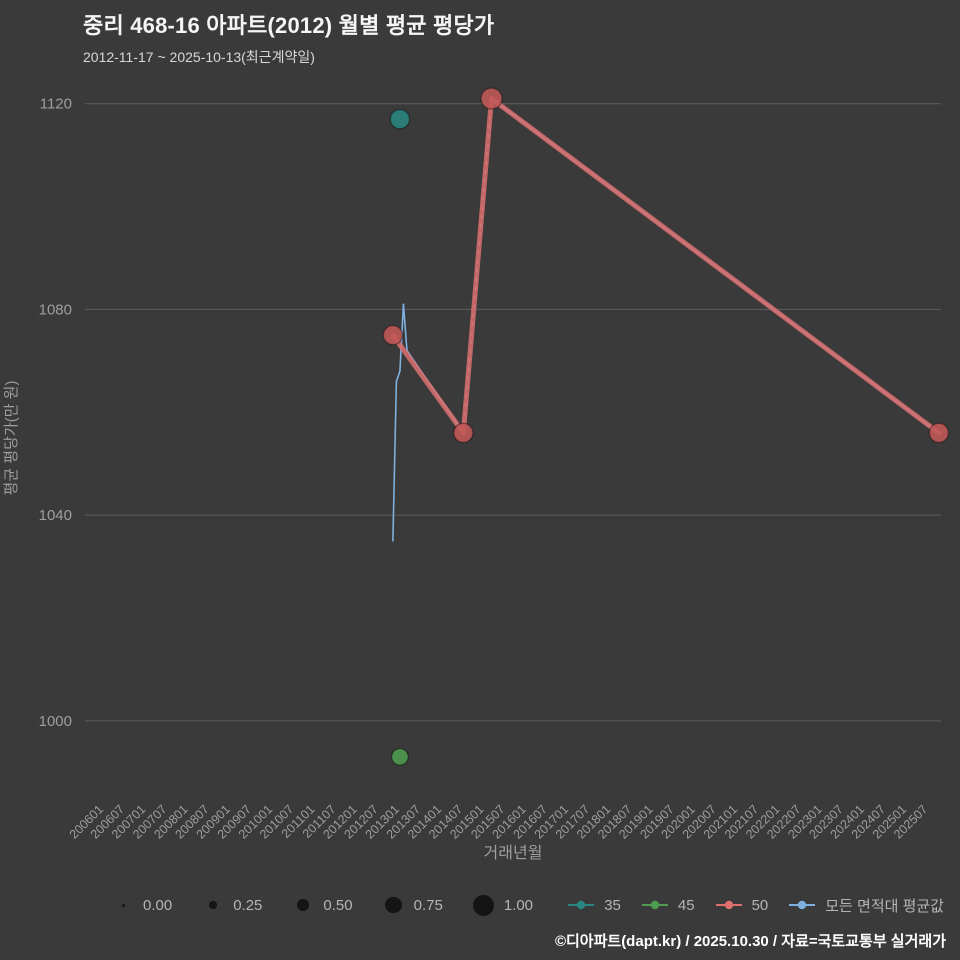 The width and height of the screenshot is (960, 960). Describe the element at coordinates (232, 905) in the screenshot. I see `size-legend-item-0.25: 0.25` at that location.